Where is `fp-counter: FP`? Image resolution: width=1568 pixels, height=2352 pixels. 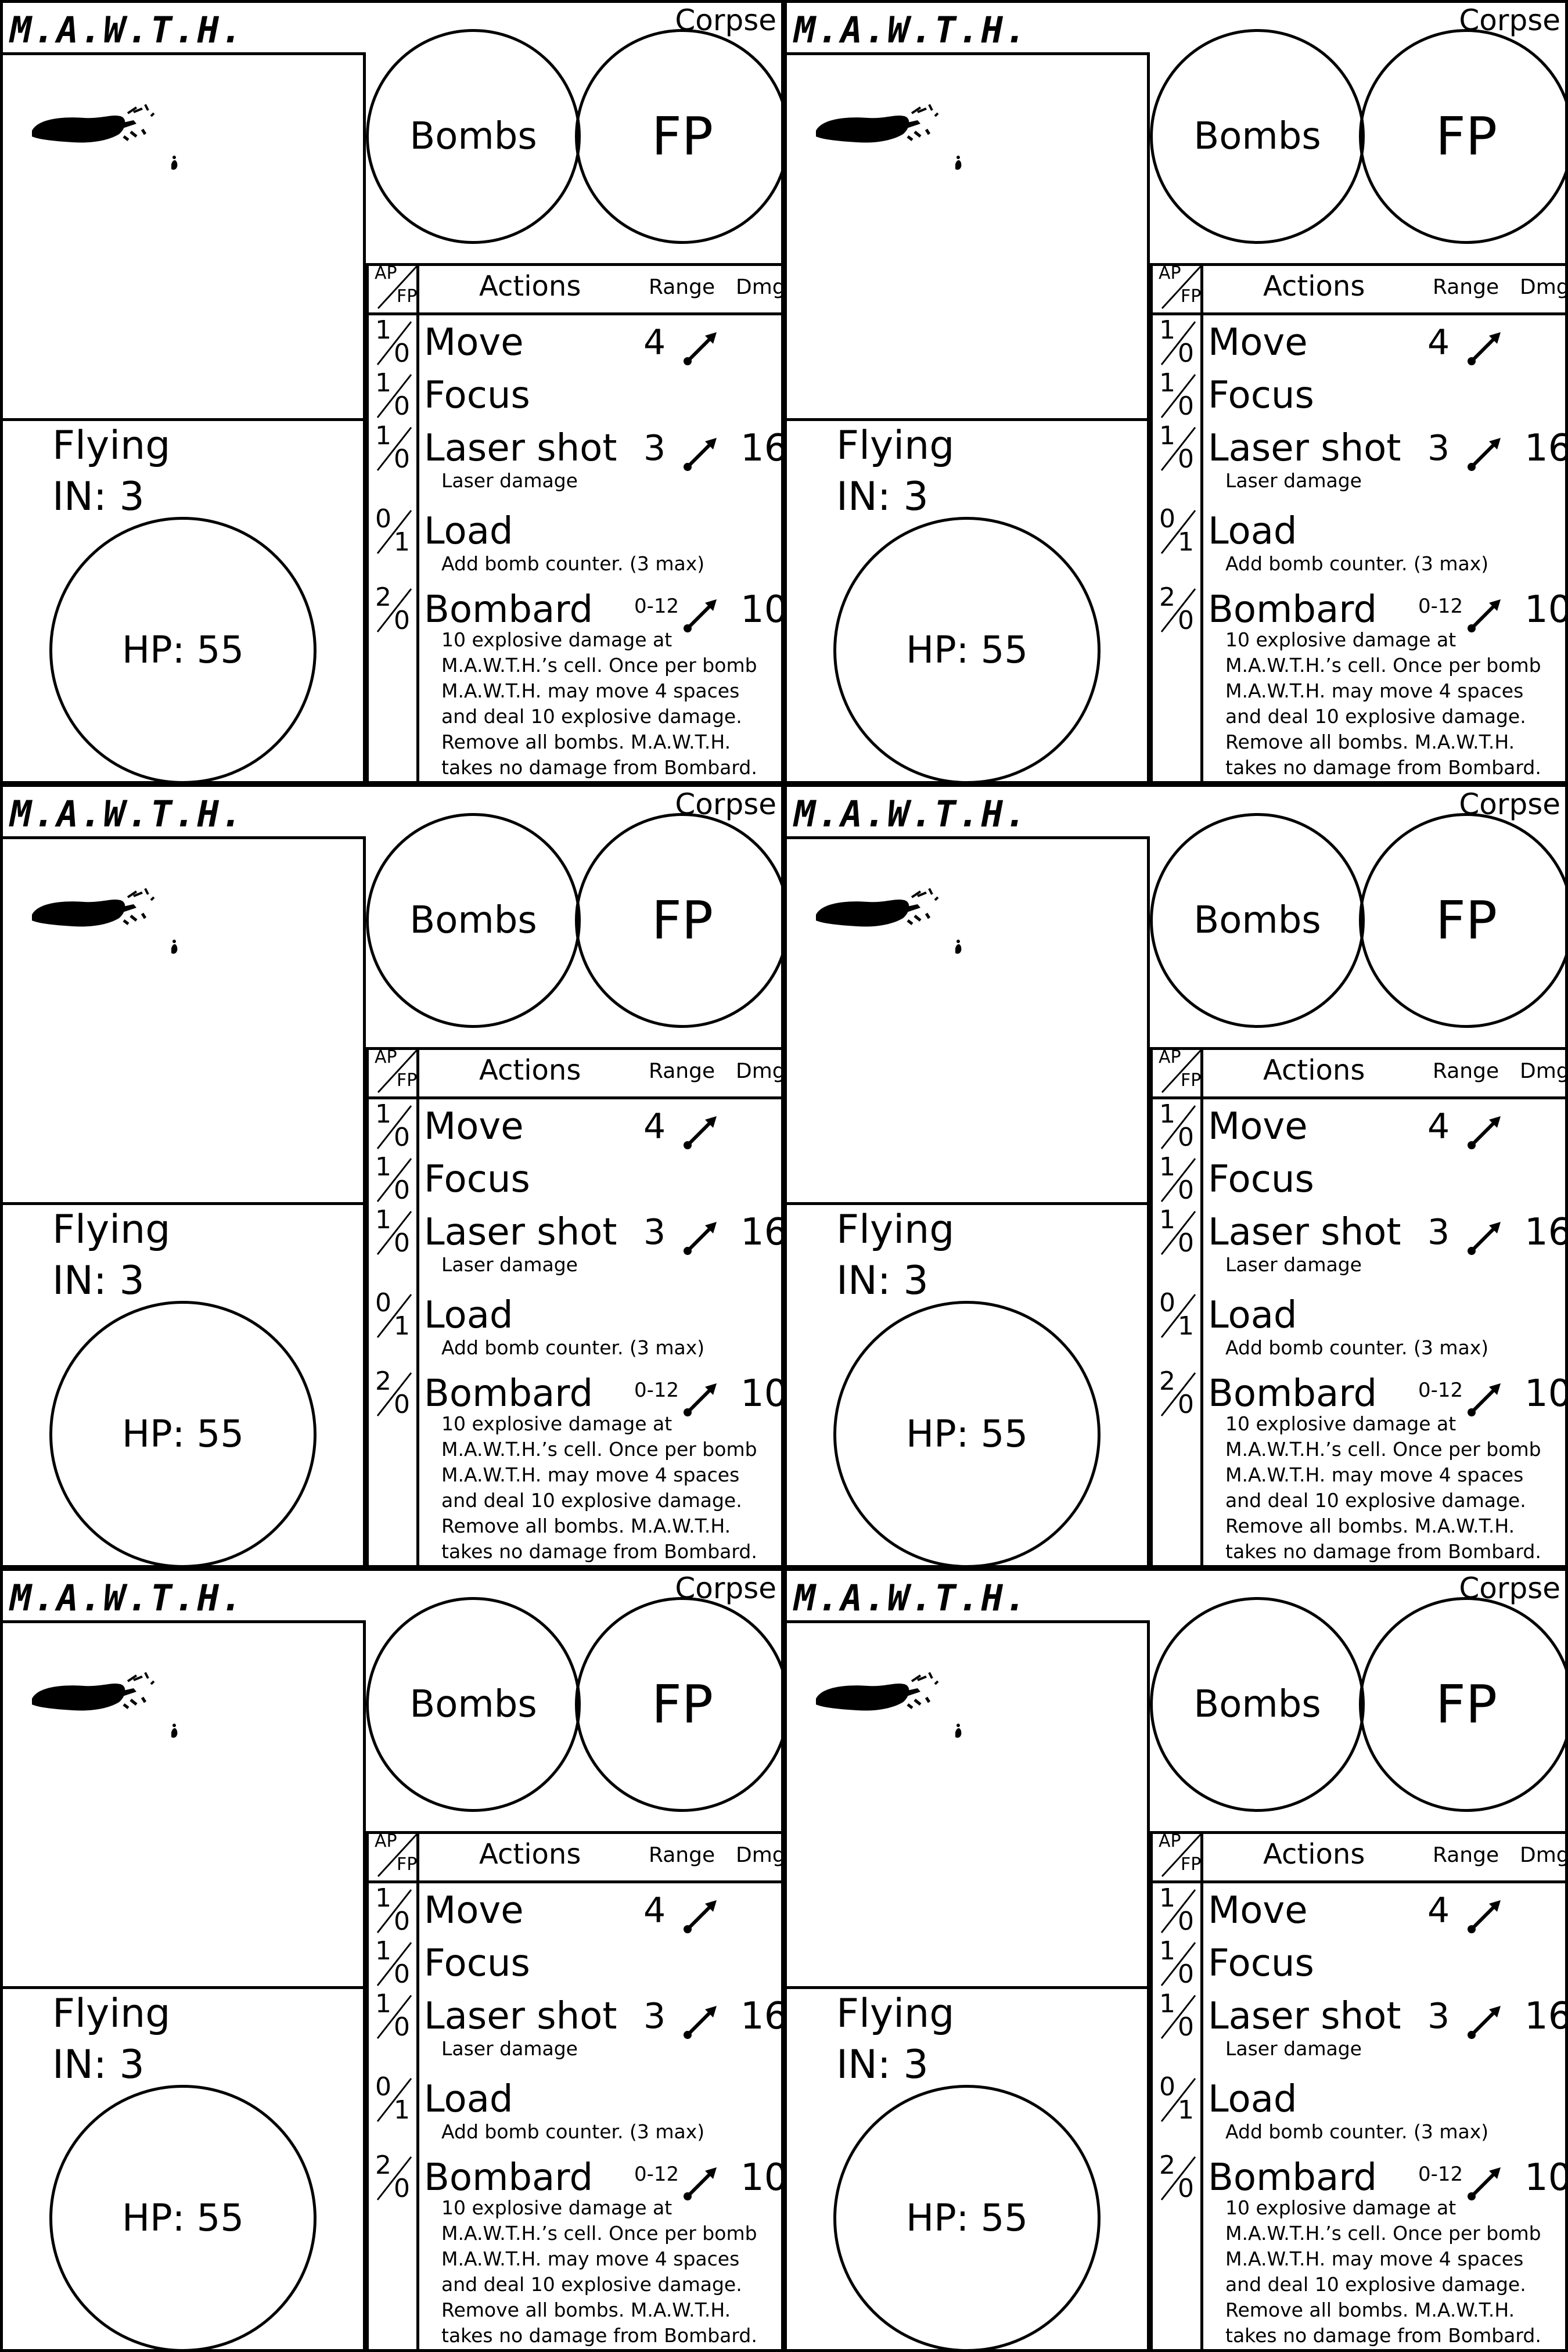
fp-counter: FP is located at coordinates (1462, 136).